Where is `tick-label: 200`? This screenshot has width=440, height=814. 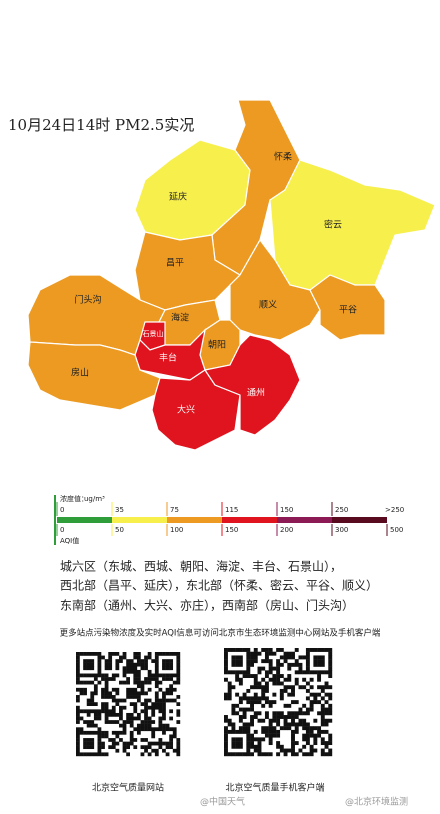
tick-label: 200 is located at coordinates (286, 530).